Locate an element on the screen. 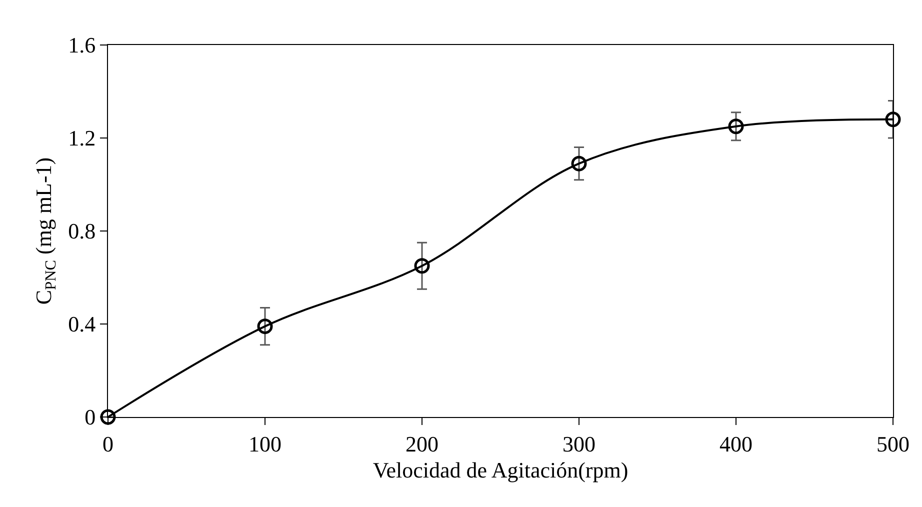 This screenshot has height=507, width=922. y-tick-label: 0 is located at coordinates (90, 417).